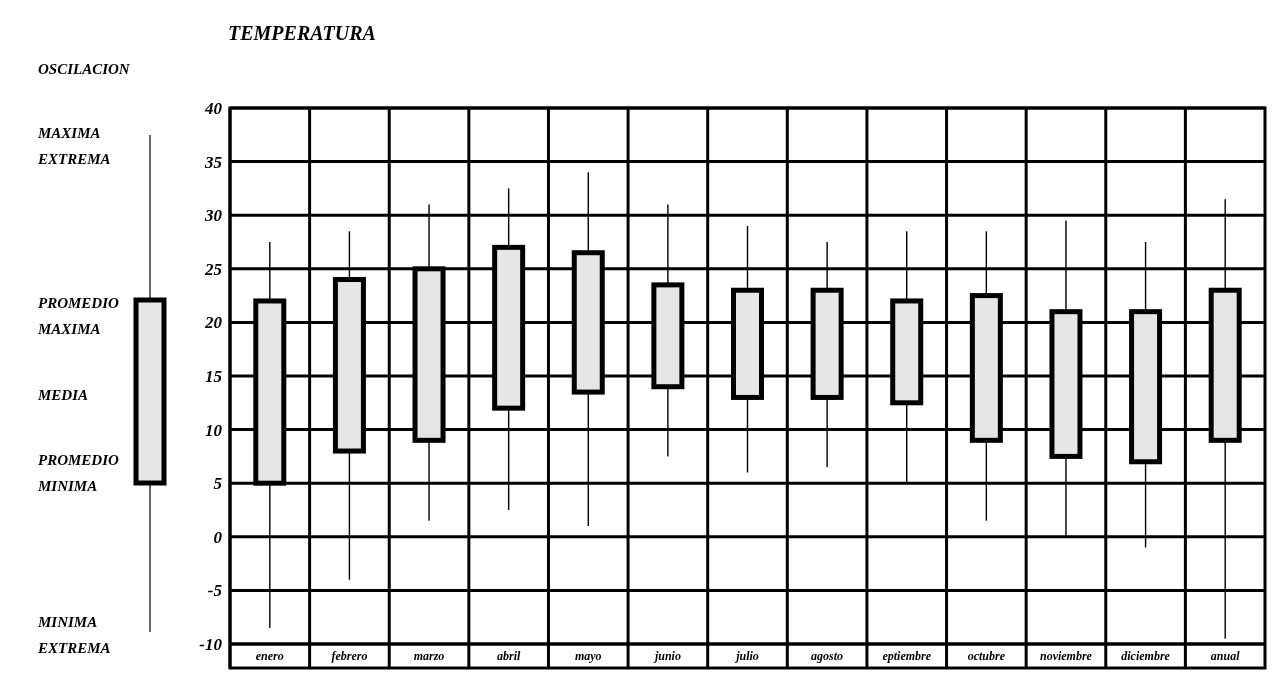 The width and height of the screenshot is (1279, 673). I want to click on y-tick-label: 10, so click(214, 430).